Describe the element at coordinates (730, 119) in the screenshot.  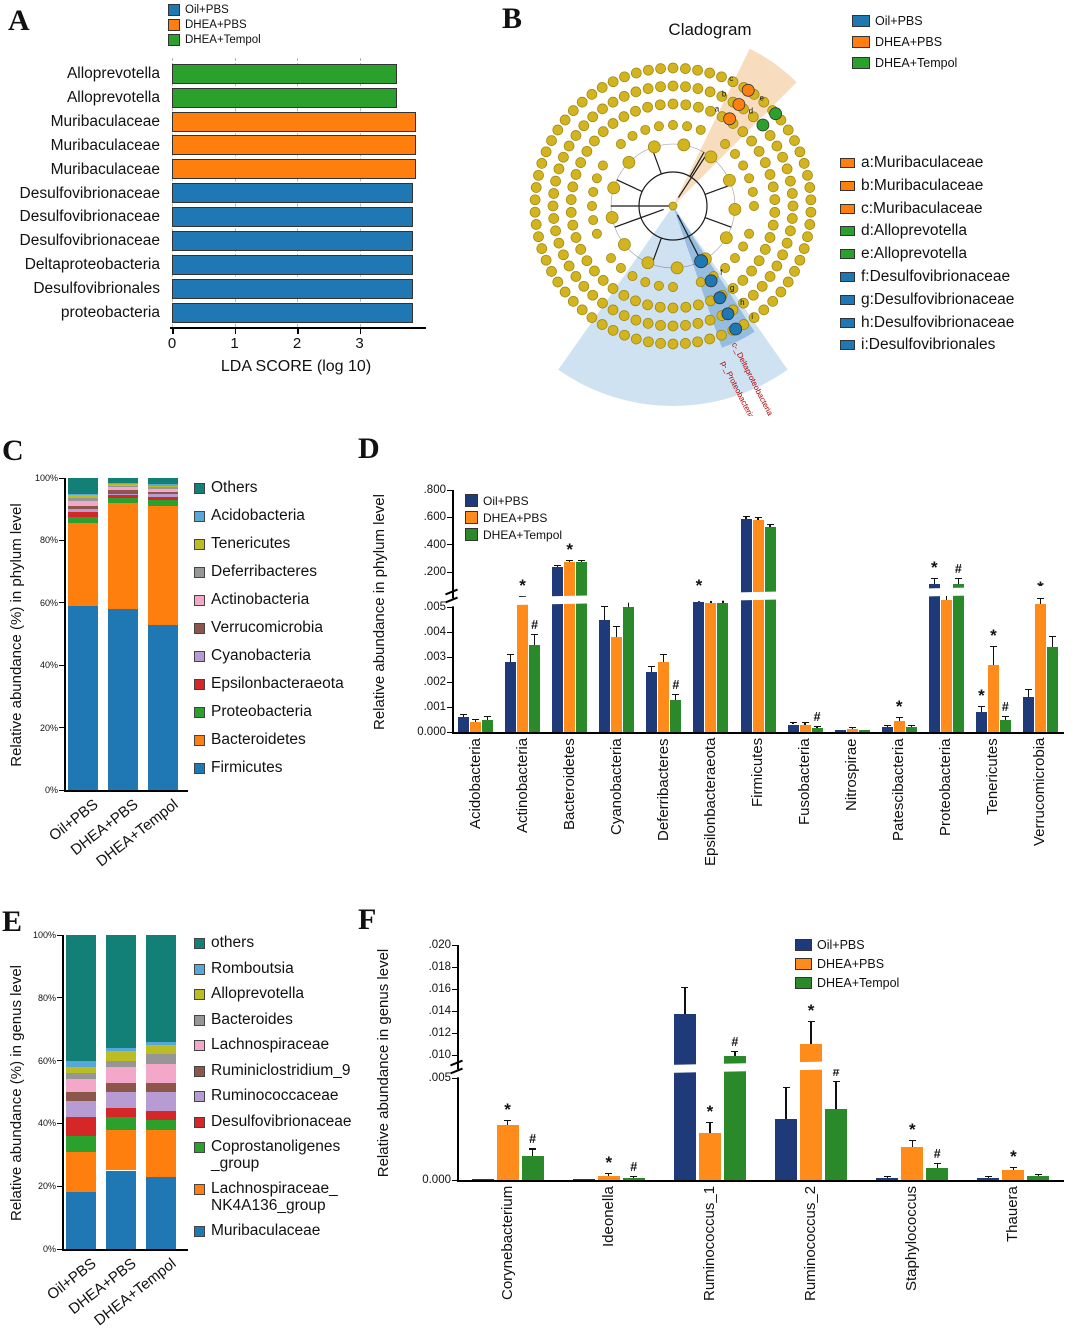
I see `clade-node-a` at that location.